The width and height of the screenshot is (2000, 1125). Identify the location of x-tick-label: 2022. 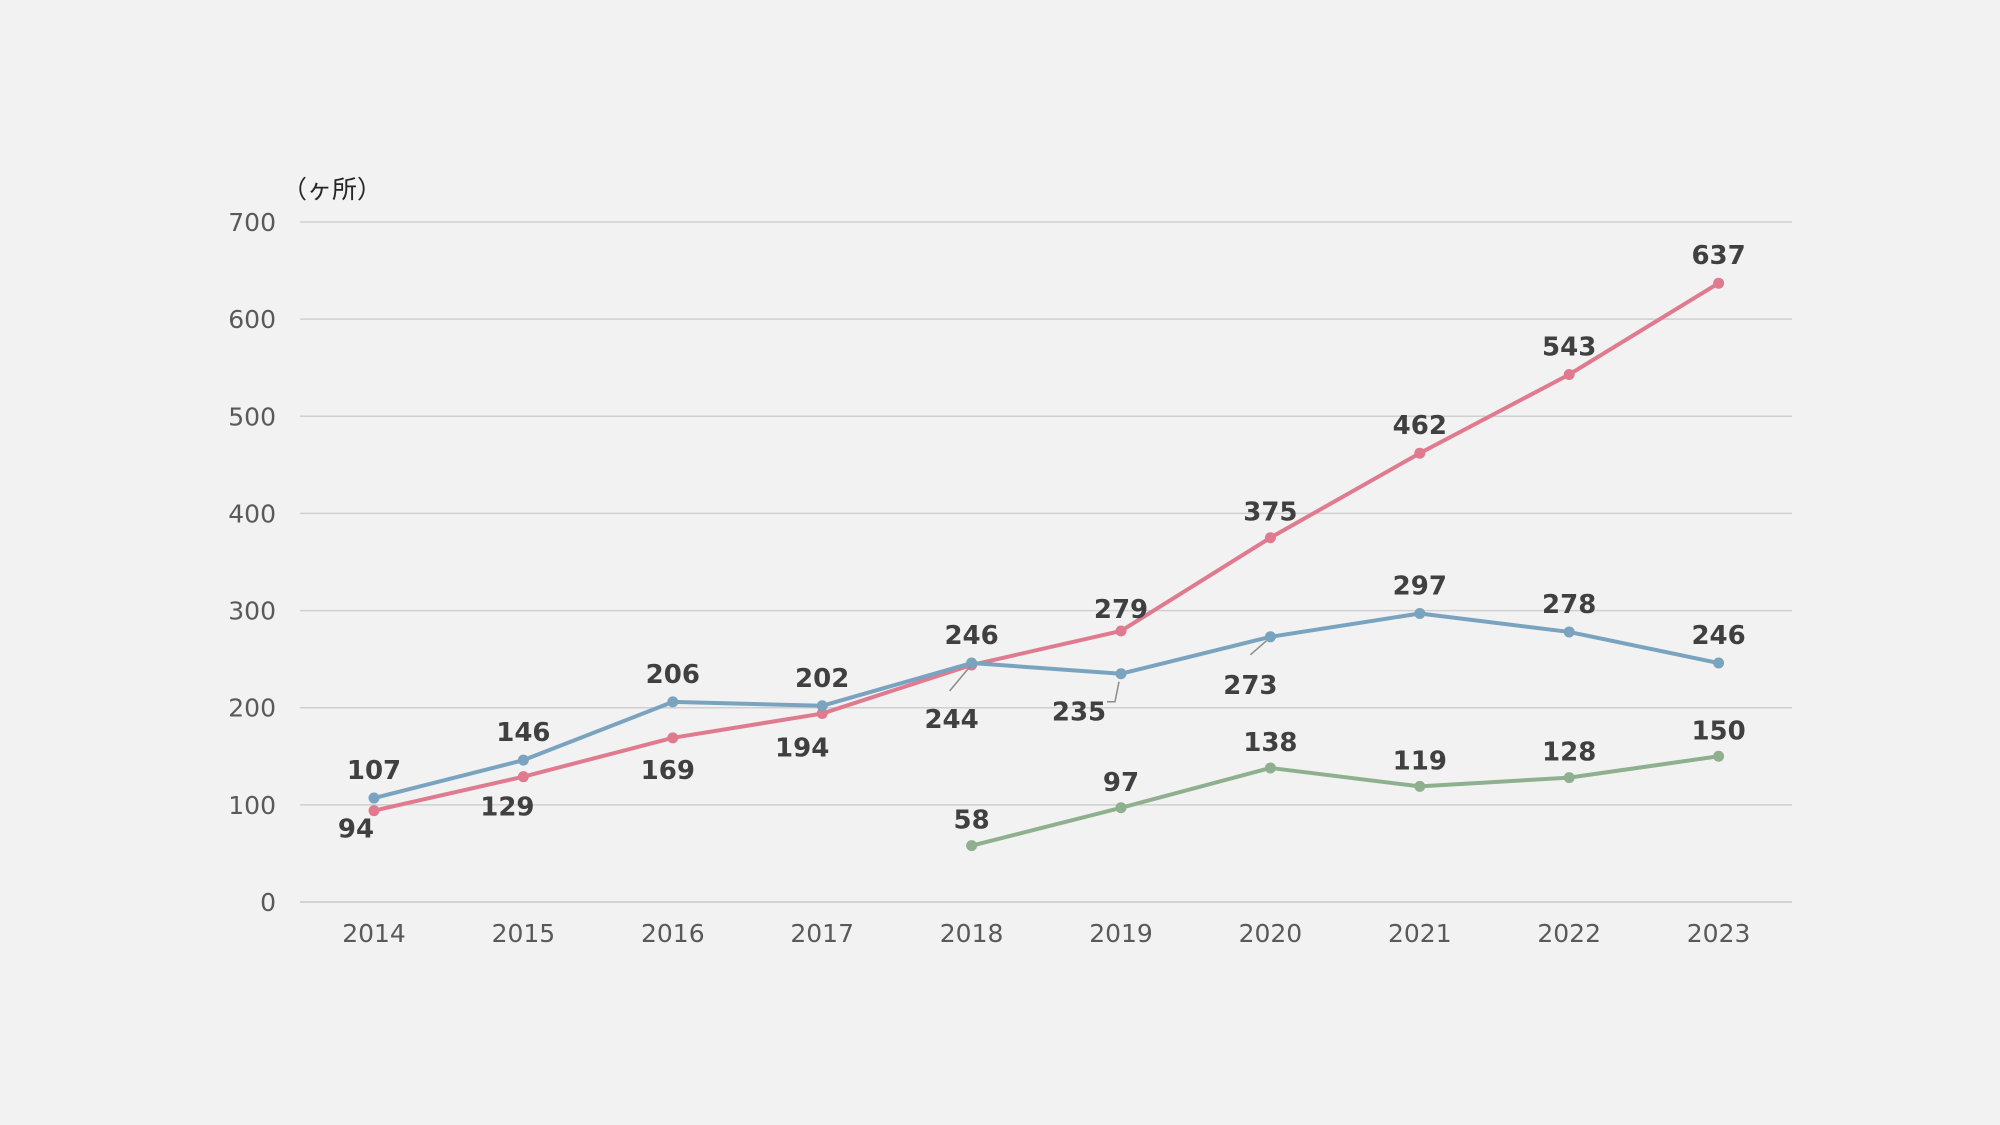
(1569, 933).